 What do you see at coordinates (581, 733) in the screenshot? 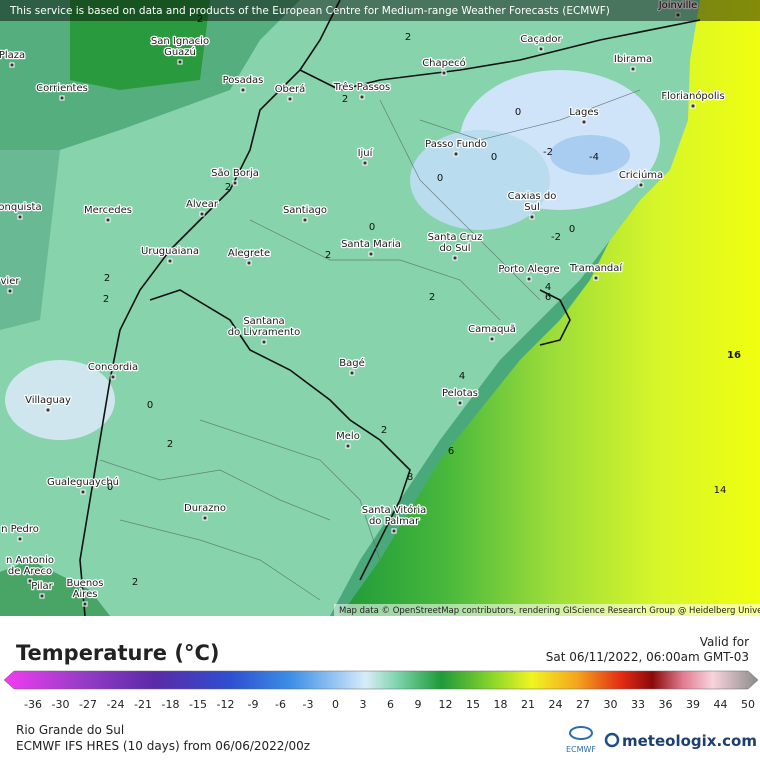
I see `ecmwf-icon` at bounding box center [581, 733].